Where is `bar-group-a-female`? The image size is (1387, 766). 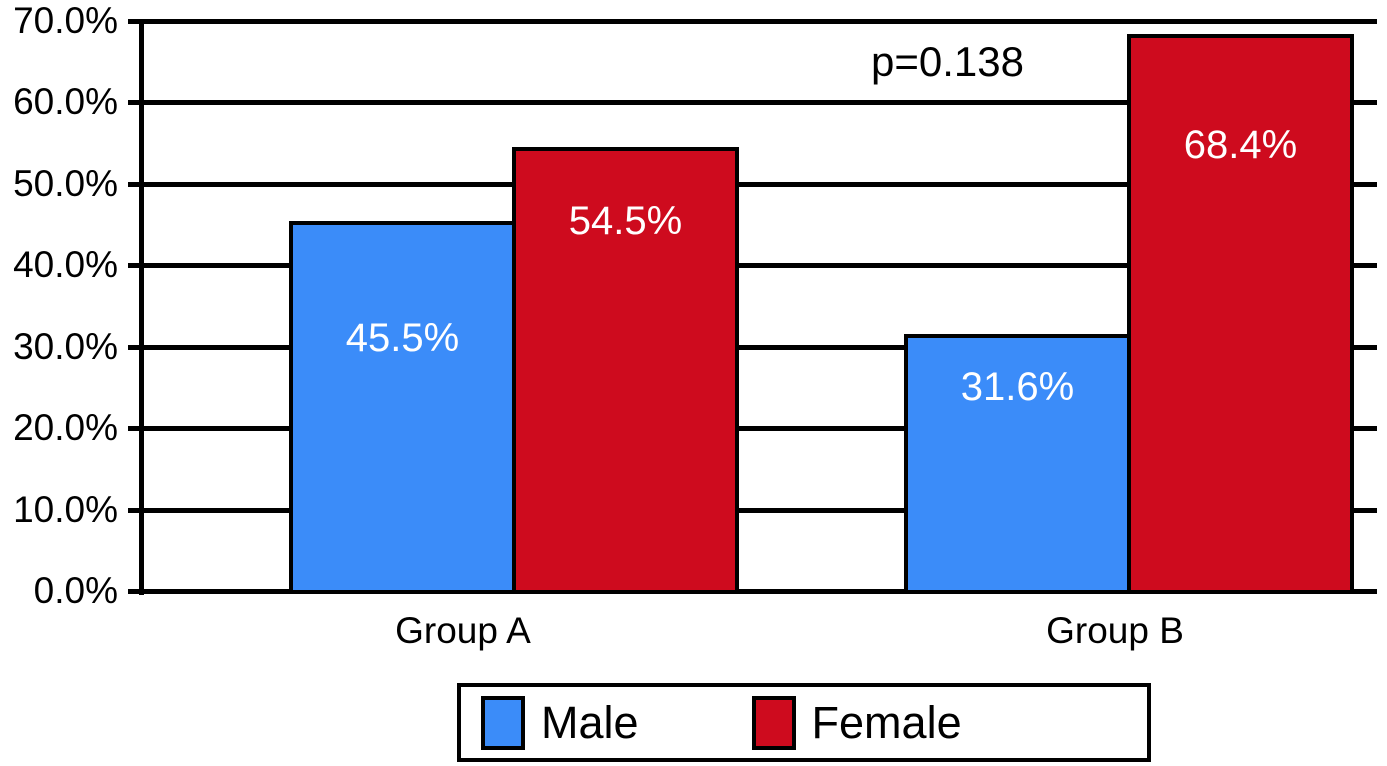
bar-group-a-female is located at coordinates (625, 370).